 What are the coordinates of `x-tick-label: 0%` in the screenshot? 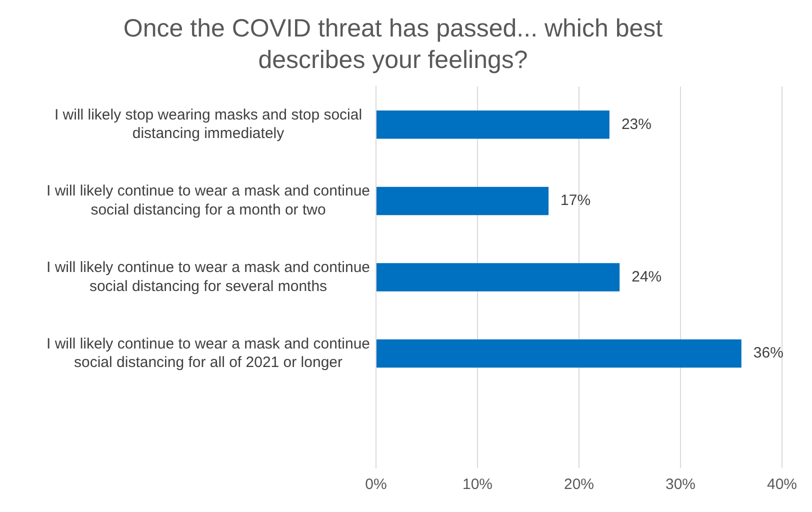 It's located at (376, 485).